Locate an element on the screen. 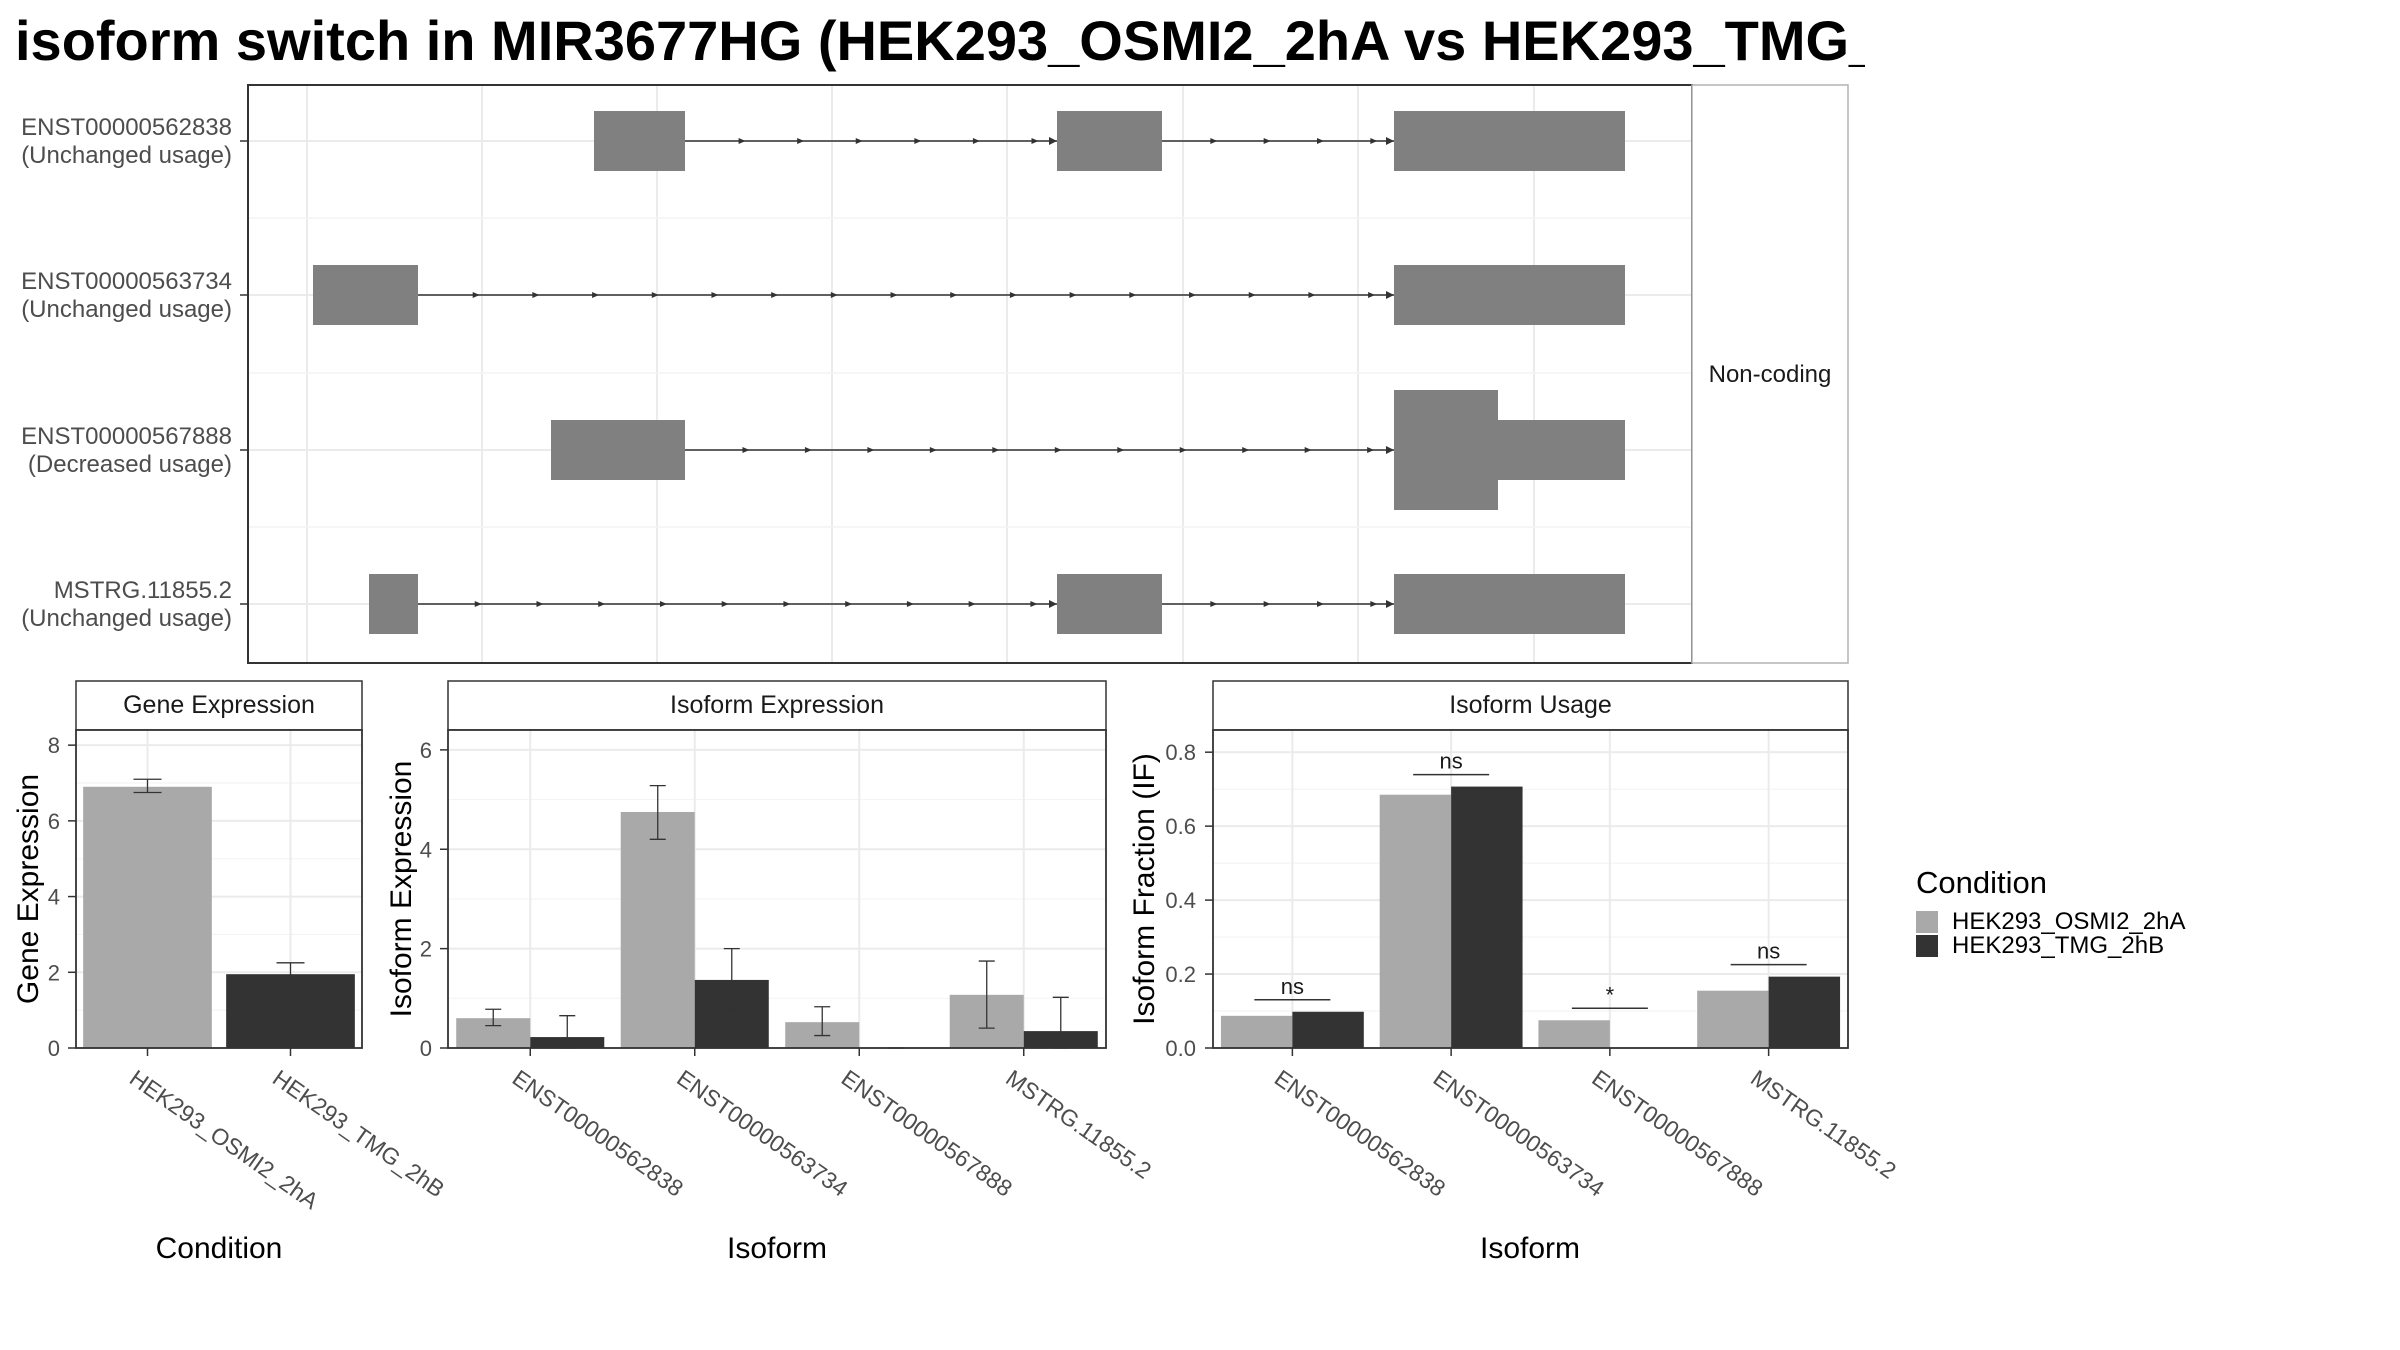 This screenshot has height=1350, width=2400. legend-label: HEK293_OSMI2_2hA is located at coordinates (2068, 921).